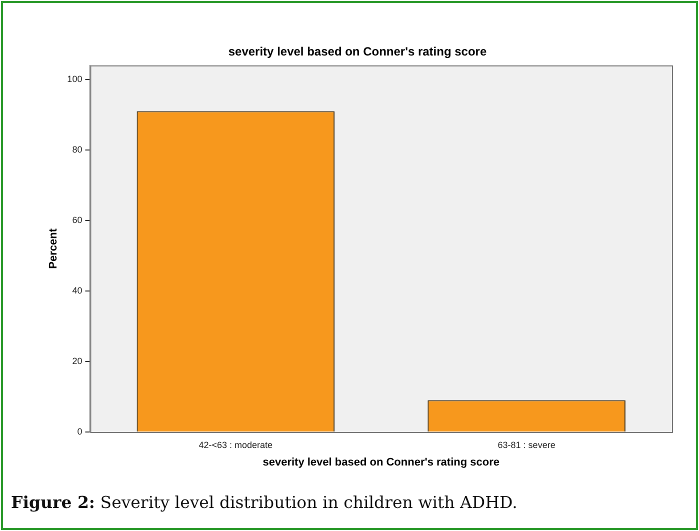 The image size is (699, 531). I want to click on caption: Figure 2: Severity level distribution in children with ADHD., so click(264, 502).